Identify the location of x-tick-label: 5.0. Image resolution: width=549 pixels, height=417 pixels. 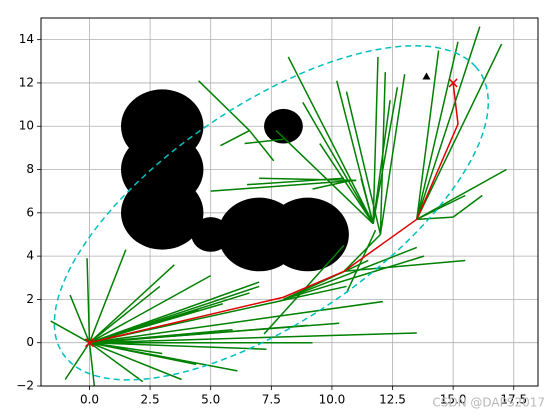
(210, 400).